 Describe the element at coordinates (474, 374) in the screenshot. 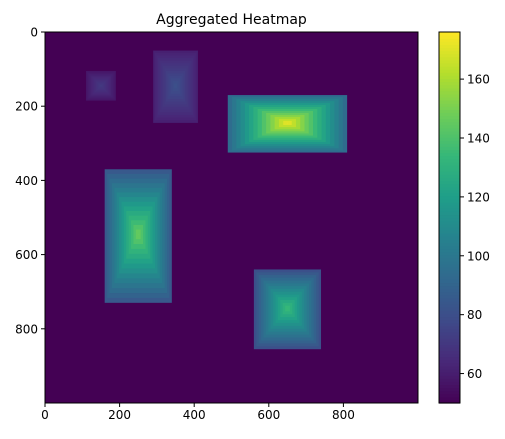

I see `colorbar-tick-label: 60` at that location.